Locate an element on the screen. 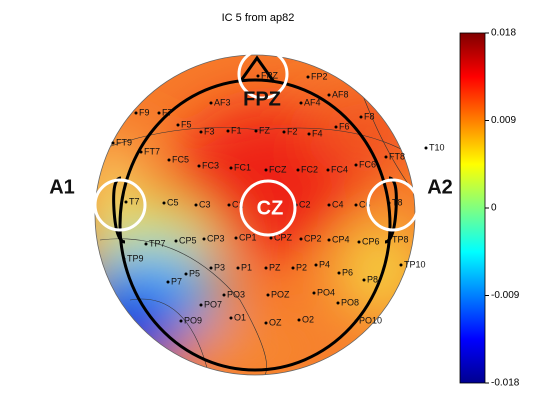 The image size is (536, 415). electrode-label: FCZ is located at coordinates (278, 169).